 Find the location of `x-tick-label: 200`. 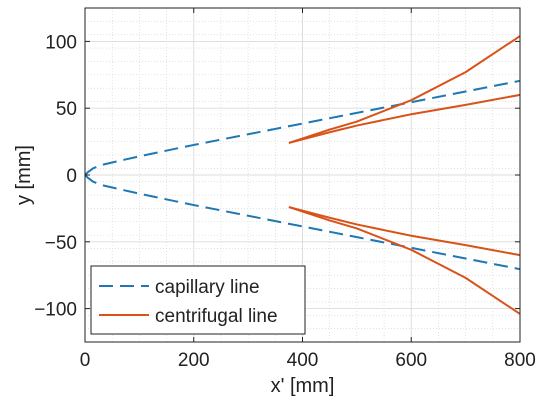

x-tick-label: 200 is located at coordinates (194, 360).